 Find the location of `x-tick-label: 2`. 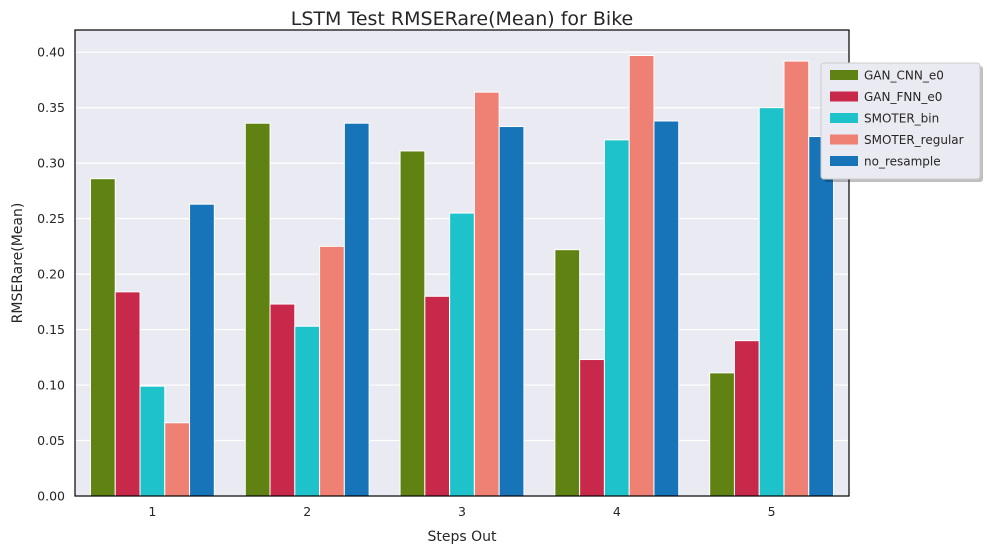

x-tick-label: 2 is located at coordinates (307, 511).